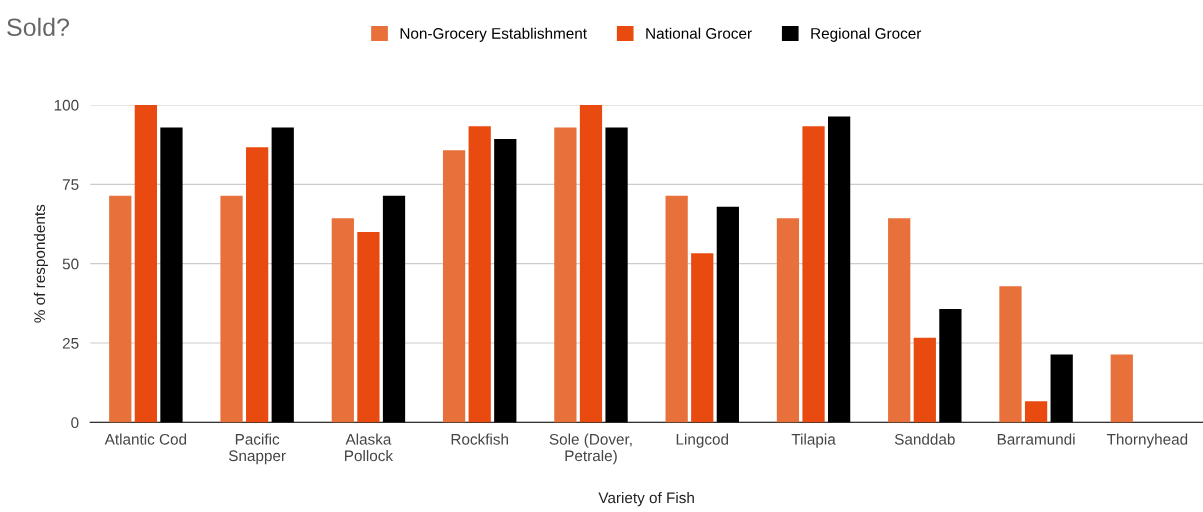 The image size is (1203, 512). I want to click on chart-title: Sold?, so click(38, 27).